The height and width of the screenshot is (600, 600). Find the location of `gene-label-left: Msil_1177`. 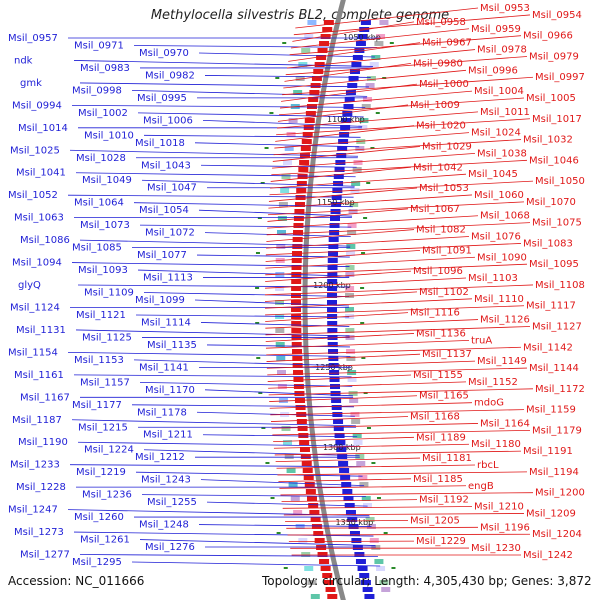

gene-label-left: Msil_1177 is located at coordinates (97, 405).